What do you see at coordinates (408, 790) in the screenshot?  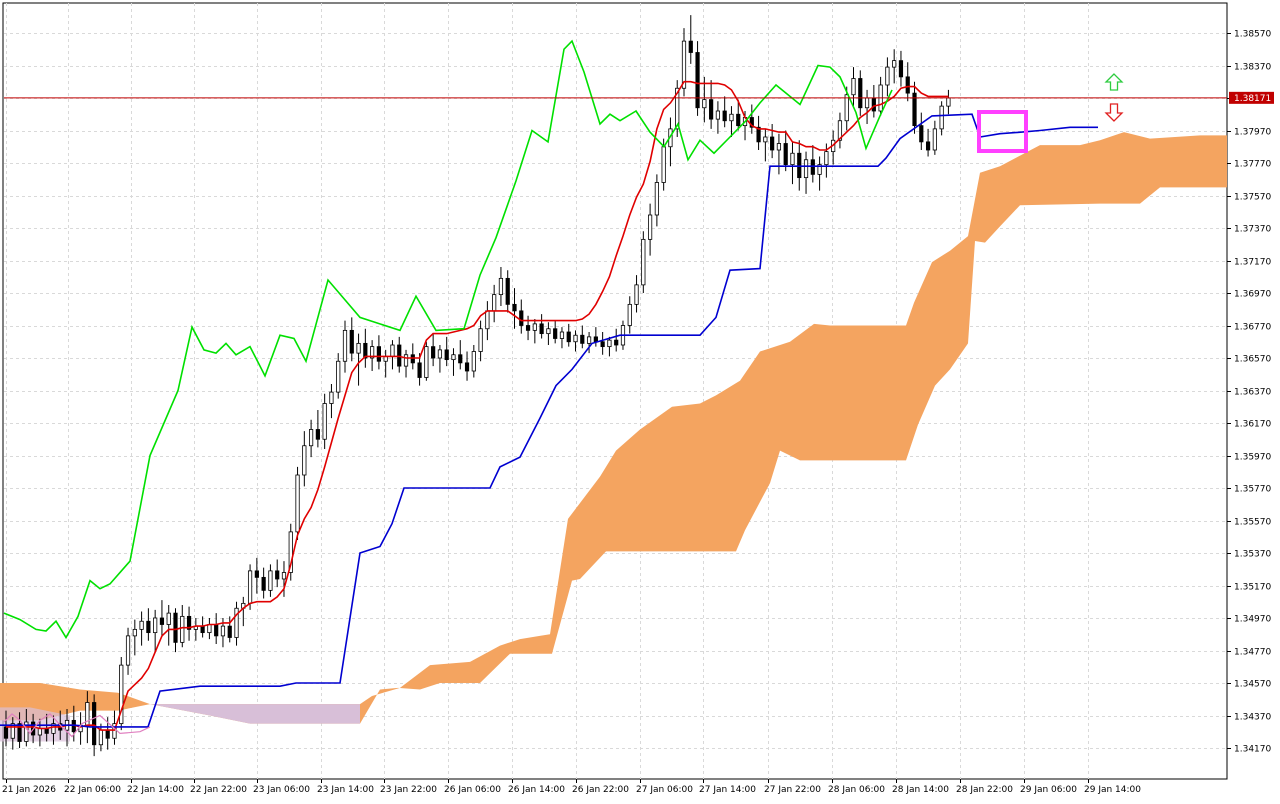 I see `x-tick-label: 23 Jan 22:00` at bounding box center [408, 790].